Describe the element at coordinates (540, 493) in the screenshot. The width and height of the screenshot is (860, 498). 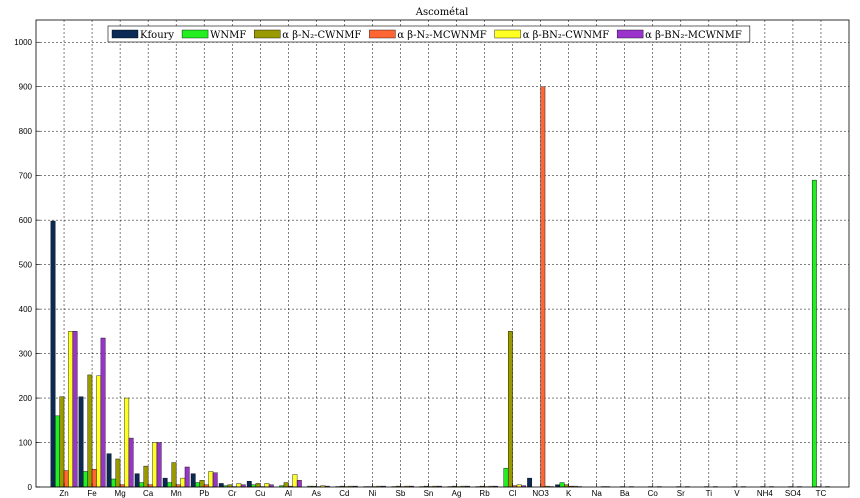
I see `x-tick-label: NO3` at that location.